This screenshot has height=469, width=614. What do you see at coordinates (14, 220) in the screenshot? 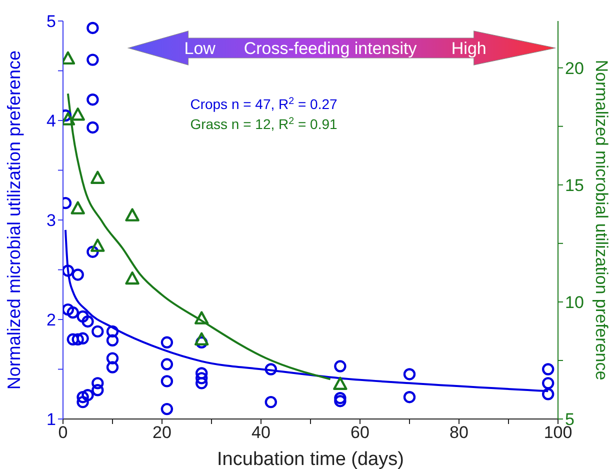
I see `y-axis-title: Normalized microbial utilization preference` at bounding box center [14, 220].